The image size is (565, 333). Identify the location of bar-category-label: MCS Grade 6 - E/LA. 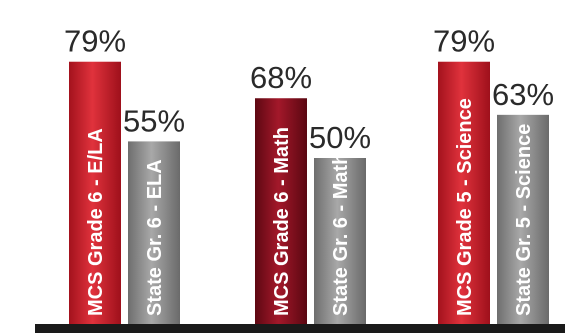
(96, 222).